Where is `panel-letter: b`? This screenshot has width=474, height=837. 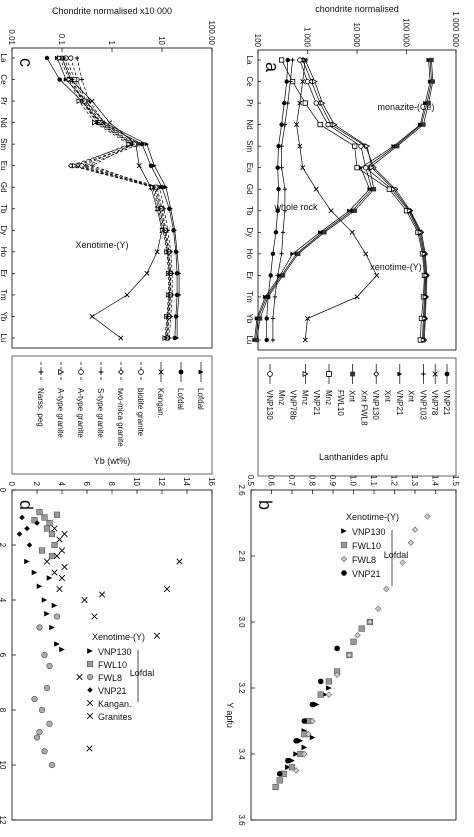 panel-letter: b is located at coordinates (265, 505).